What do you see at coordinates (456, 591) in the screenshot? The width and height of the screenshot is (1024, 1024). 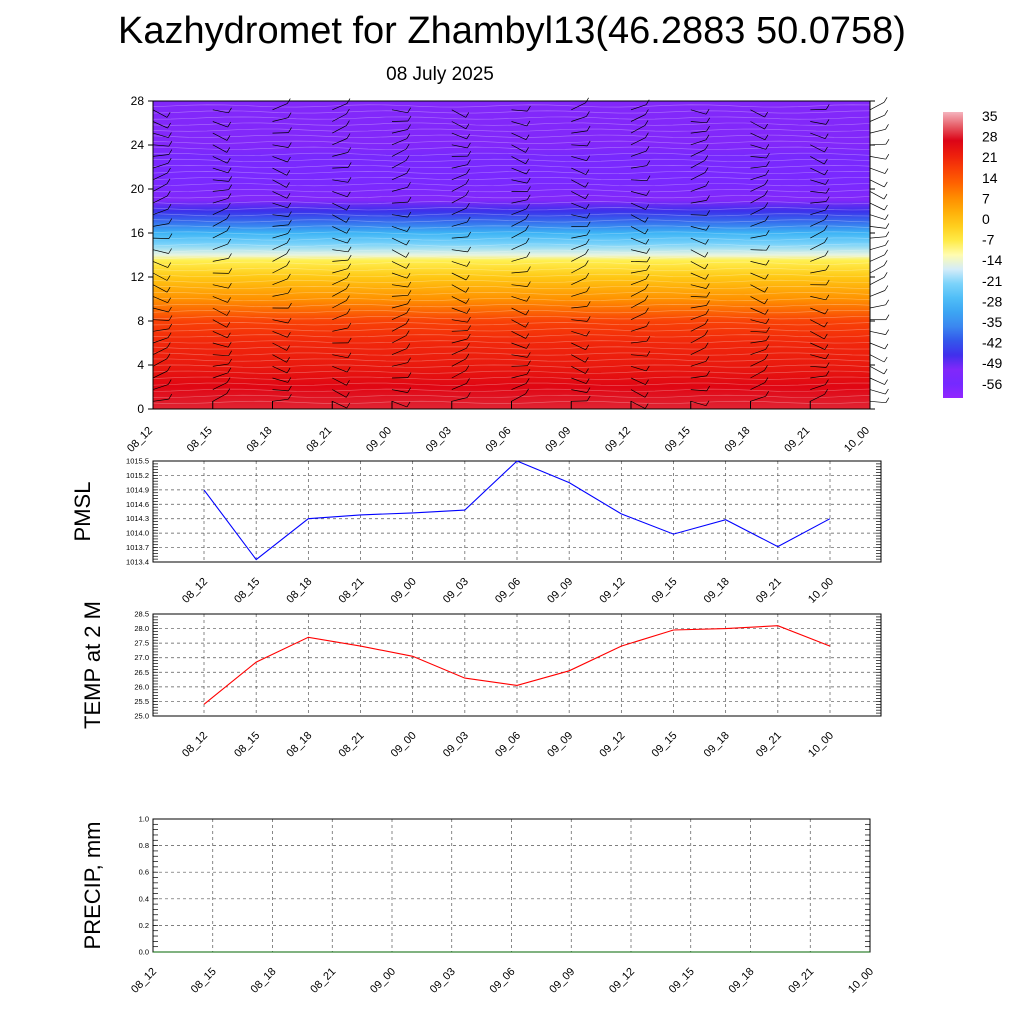 I see `x-tick-label: 09_03` at bounding box center [456, 591].